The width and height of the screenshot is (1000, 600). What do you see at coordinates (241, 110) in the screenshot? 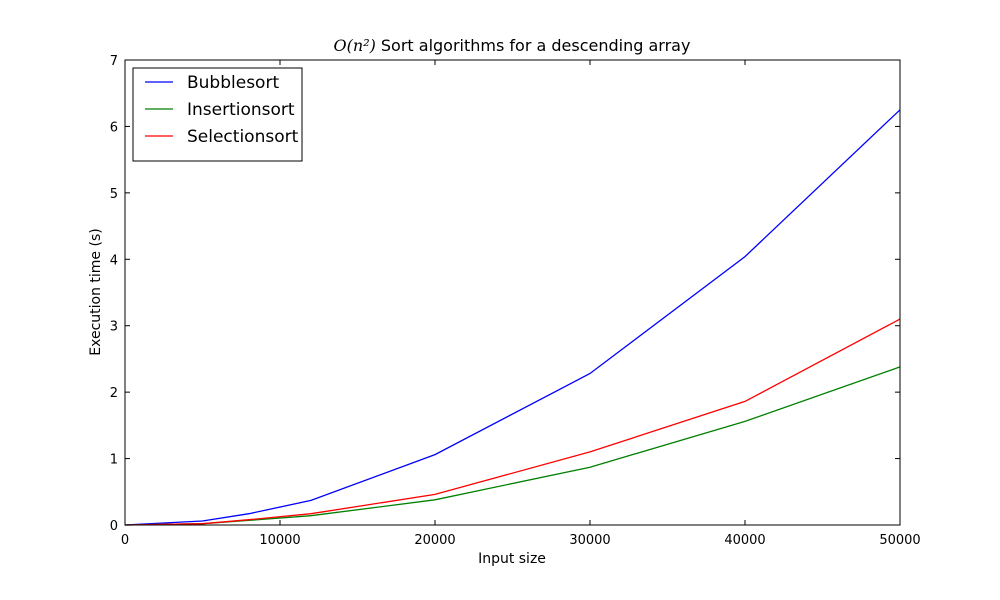
I see `legend-label-insertionsort: Insertionsort` at bounding box center [241, 110].